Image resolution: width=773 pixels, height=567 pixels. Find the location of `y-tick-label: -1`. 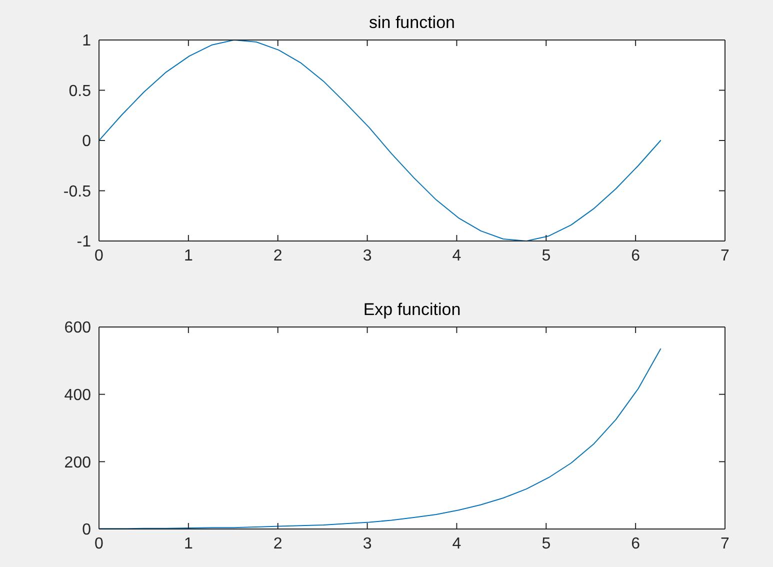

y-tick-label: -1 is located at coordinates (84, 242).